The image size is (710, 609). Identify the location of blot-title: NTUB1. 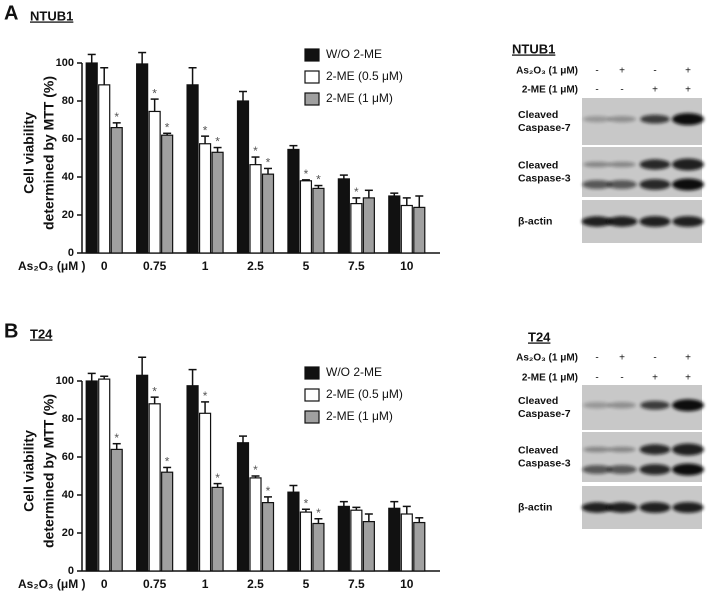
(533, 48).